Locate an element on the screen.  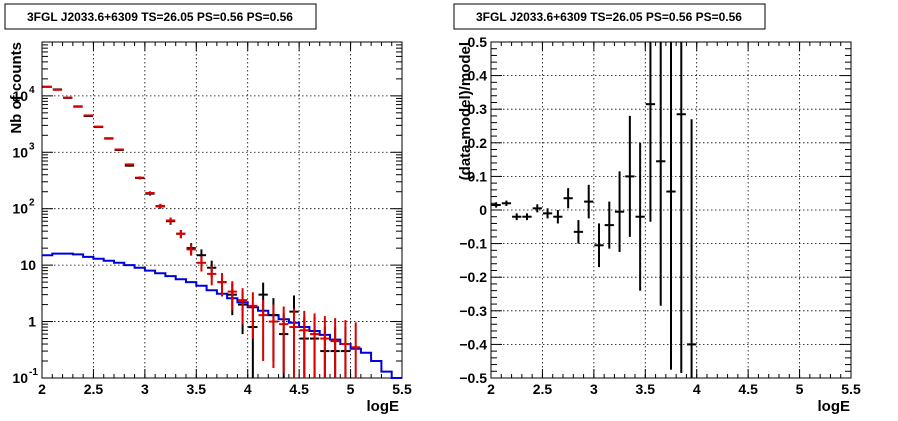
y-tick-label: −0.3 is located at coordinates (473, 311).